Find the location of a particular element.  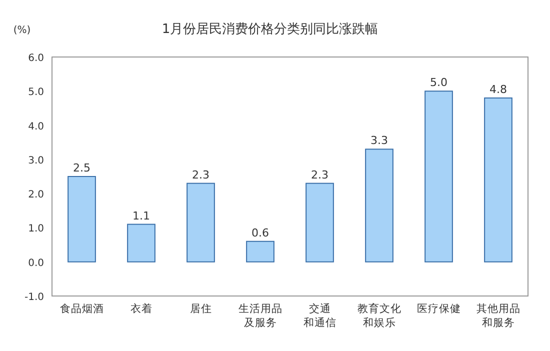

x-tick-label: 教育文化和娱乐 is located at coordinates (379, 315).